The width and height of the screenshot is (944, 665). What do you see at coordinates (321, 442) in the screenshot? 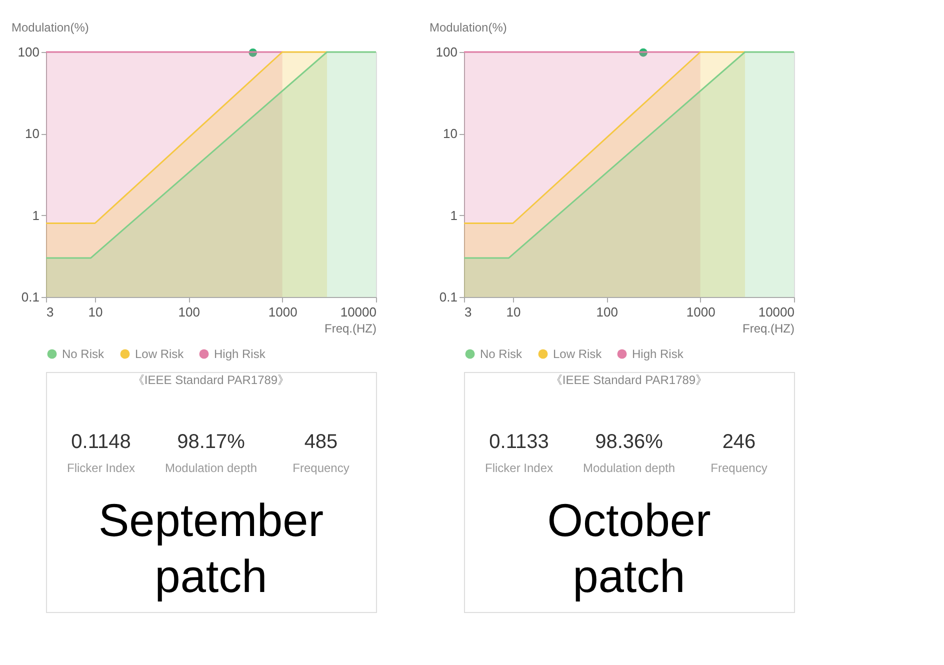
I see `text: 485` at bounding box center [321, 442].